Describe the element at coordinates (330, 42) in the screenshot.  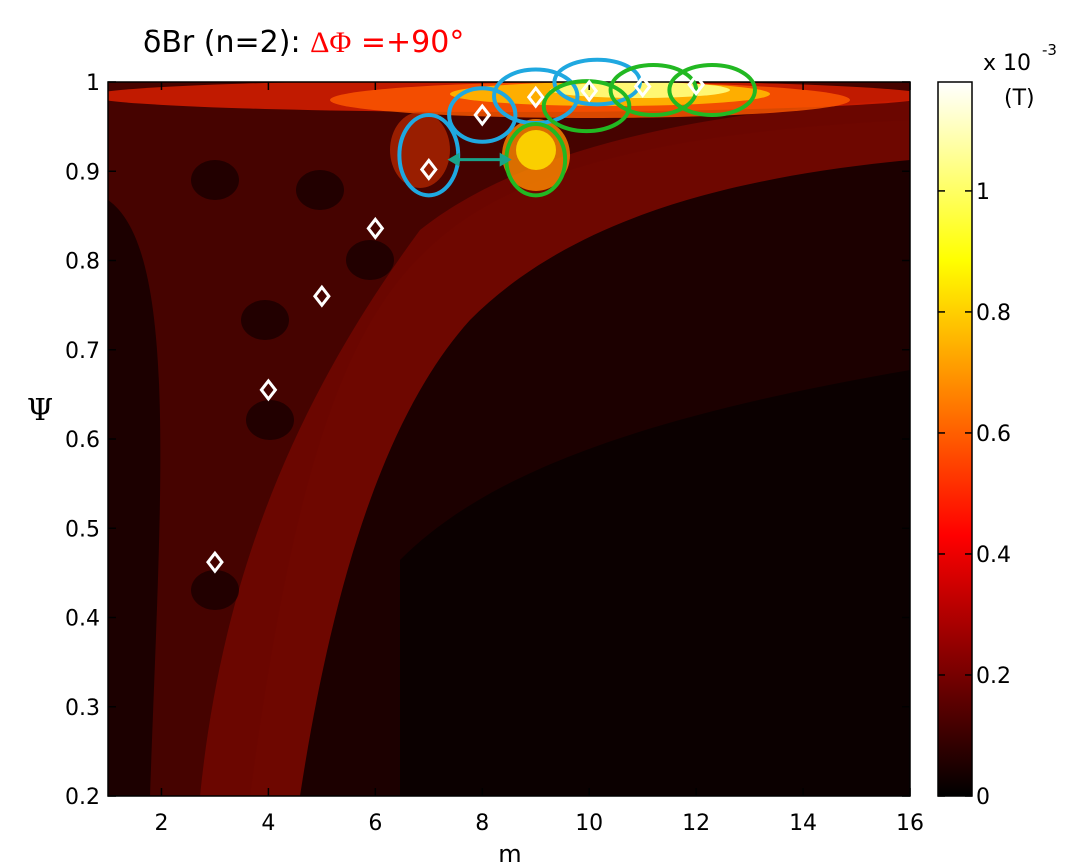
I see `title-delta-phi: ΔΦ` at that location.